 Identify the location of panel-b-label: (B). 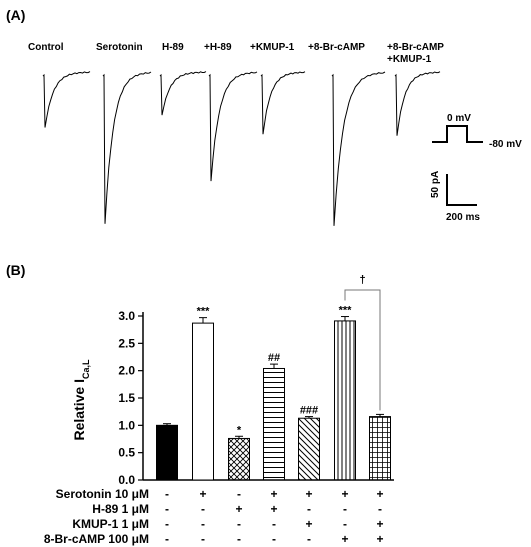
(15, 270).